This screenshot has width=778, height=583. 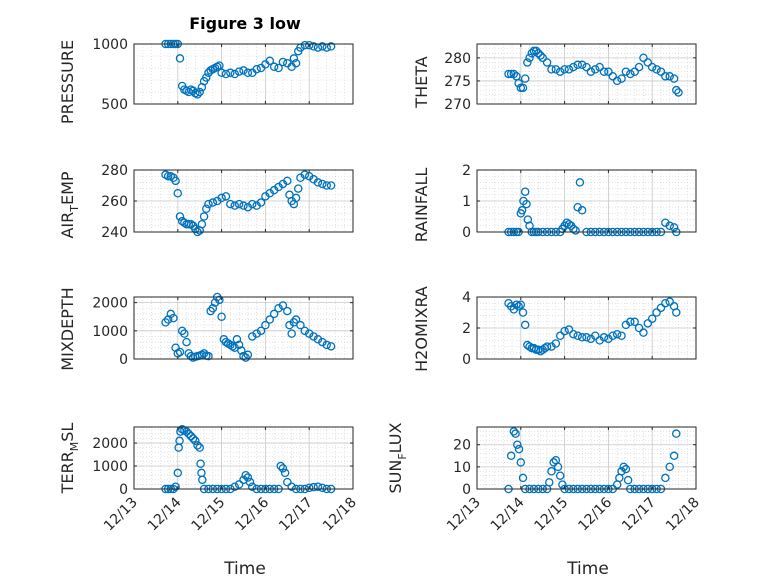 What do you see at coordinates (587, 569) in the screenshot?
I see `xlabel-right: Time` at bounding box center [587, 569].